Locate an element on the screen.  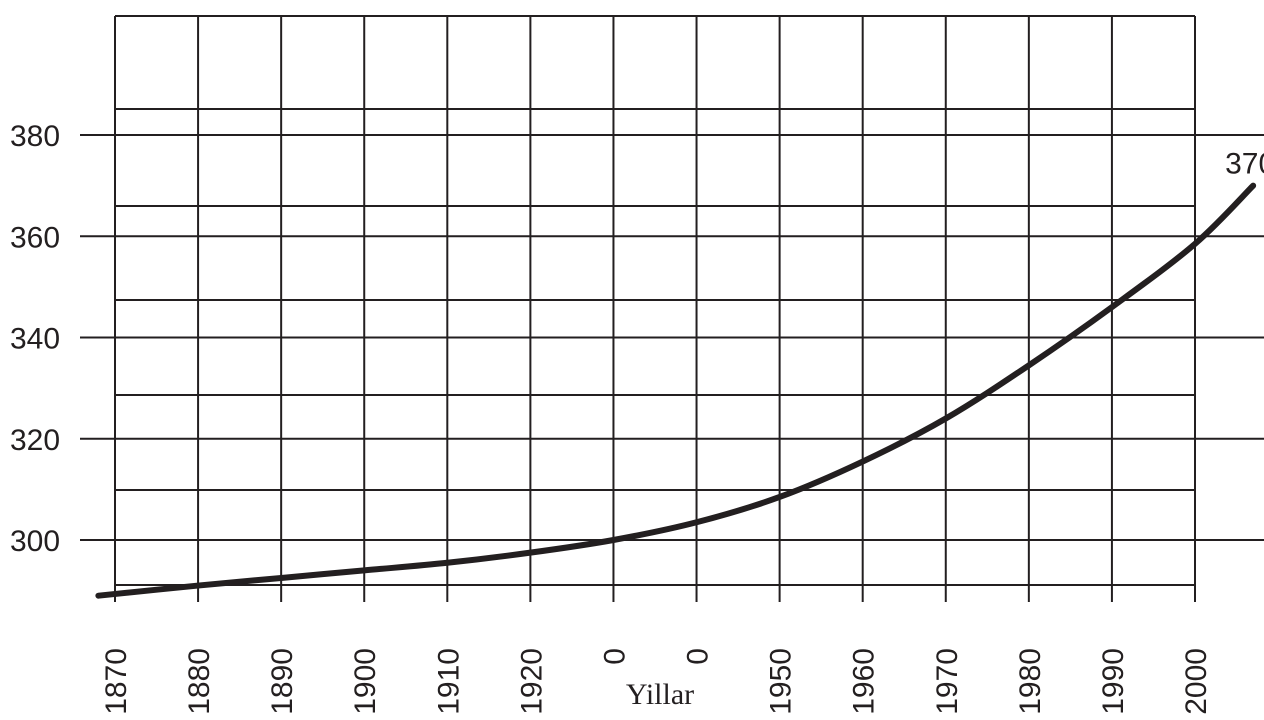
x-tick-label: 1900 is located at coordinates (365, 681).